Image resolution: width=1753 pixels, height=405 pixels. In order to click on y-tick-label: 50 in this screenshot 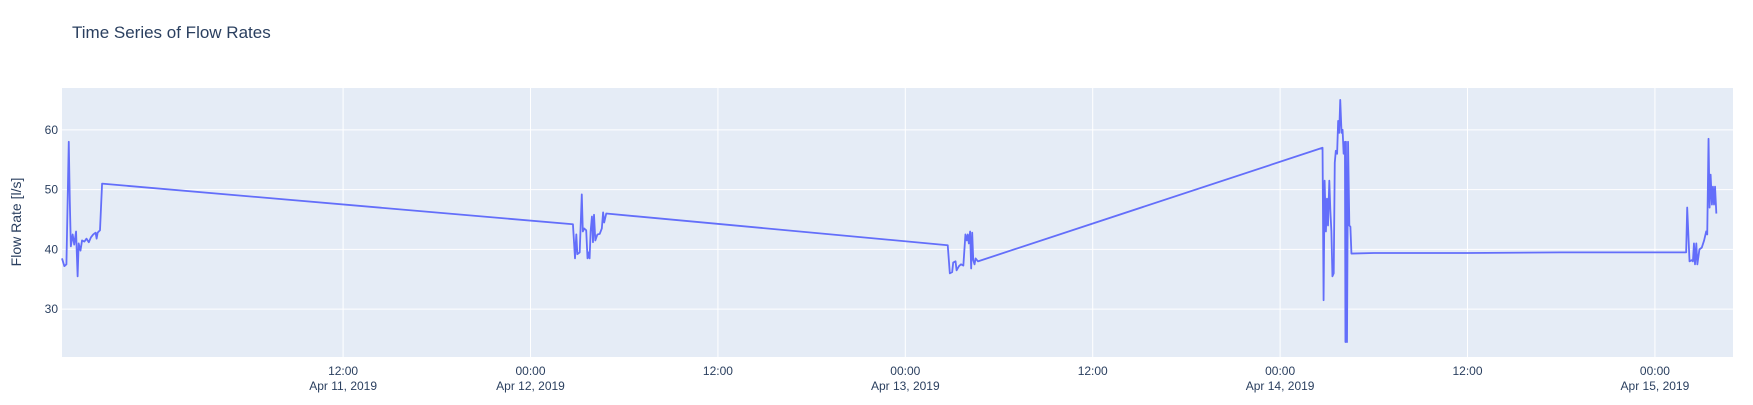, I will do `click(52, 190)`.